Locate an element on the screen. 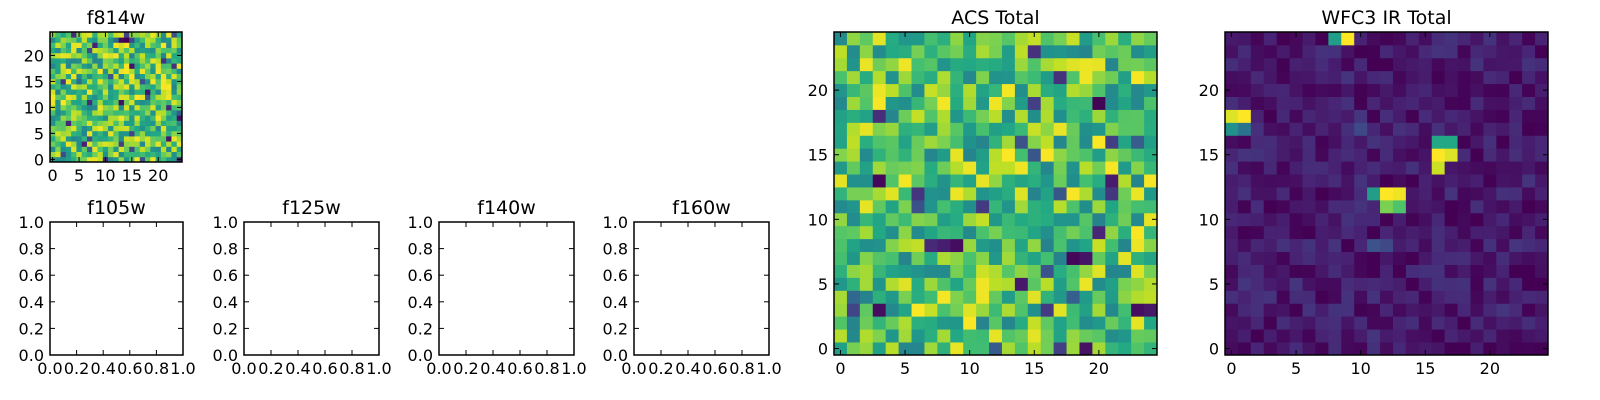  panel-3-ytick-label: 1.0 is located at coordinates (420, 222).